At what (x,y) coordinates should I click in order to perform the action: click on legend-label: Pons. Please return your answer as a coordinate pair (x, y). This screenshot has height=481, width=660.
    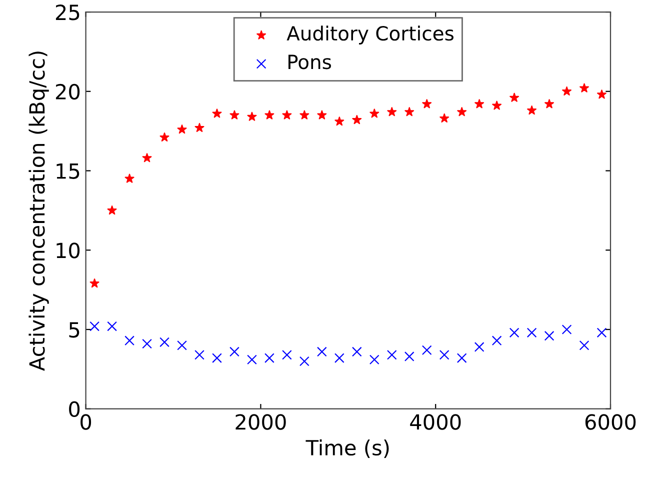
    Looking at the image, I should click on (310, 62).